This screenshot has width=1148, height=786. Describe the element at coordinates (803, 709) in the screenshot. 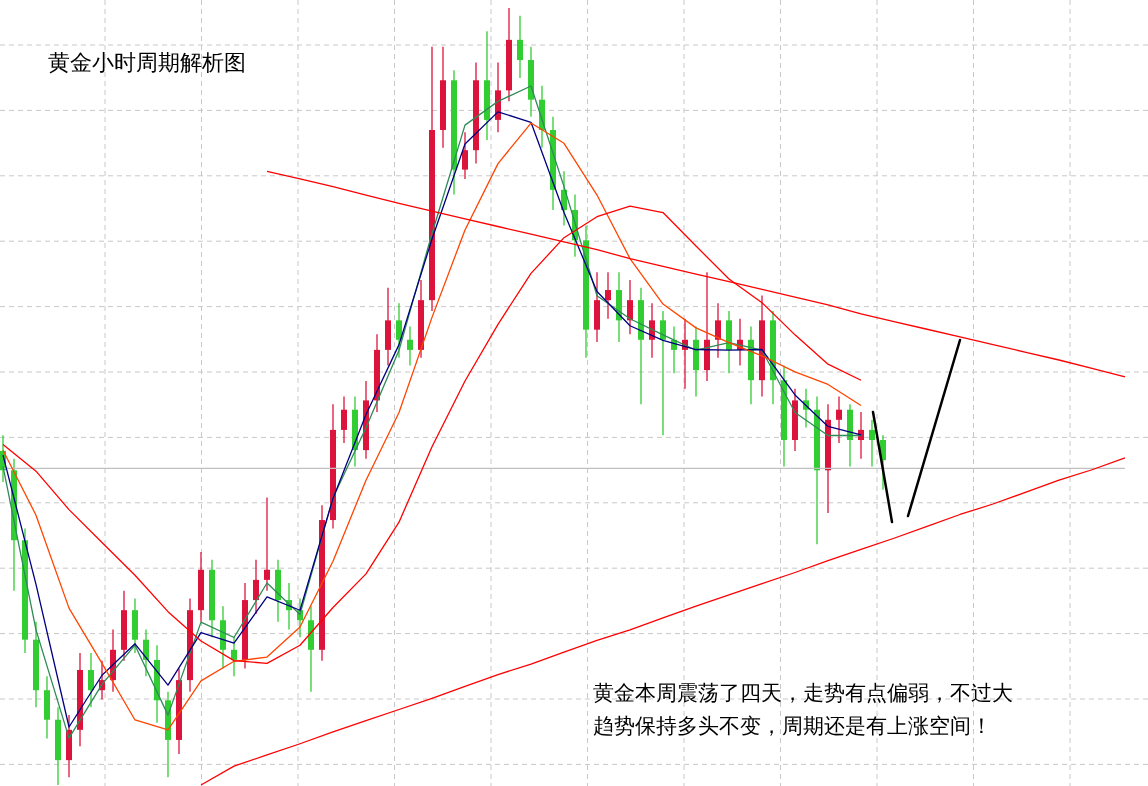

I see `annotation: 黄金本周震荡了四天，走势有点偏弱，不过大趋势保持多头不变，周期还是有上涨空间！` at that location.